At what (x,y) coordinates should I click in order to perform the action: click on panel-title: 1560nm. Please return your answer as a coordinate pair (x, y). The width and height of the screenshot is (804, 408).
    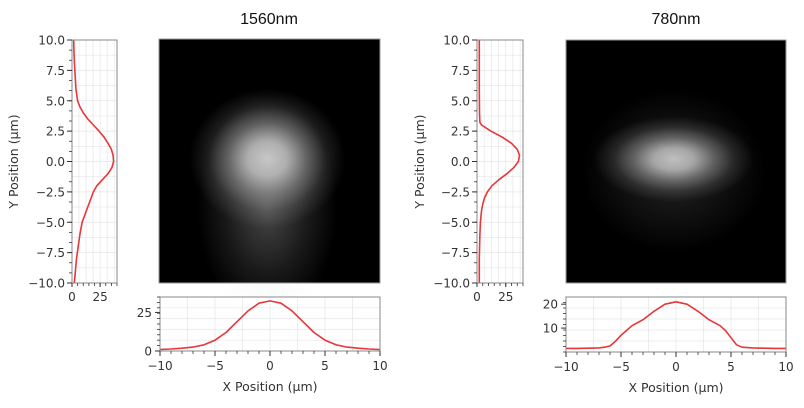
    Looking at the image, I should click on (269, 19).